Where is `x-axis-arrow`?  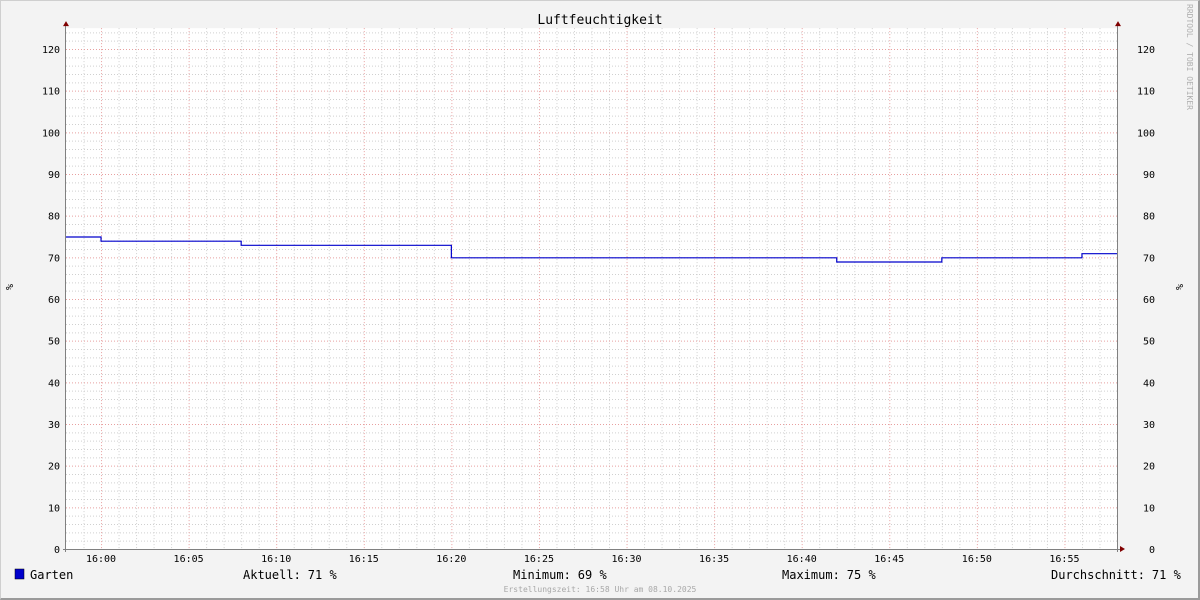 x-axis-arrow is located at coordinates (1122, 549).